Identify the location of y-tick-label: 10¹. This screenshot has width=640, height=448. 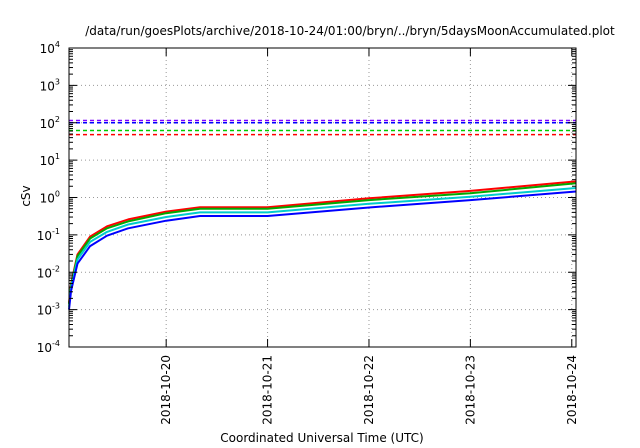
(50, 160).